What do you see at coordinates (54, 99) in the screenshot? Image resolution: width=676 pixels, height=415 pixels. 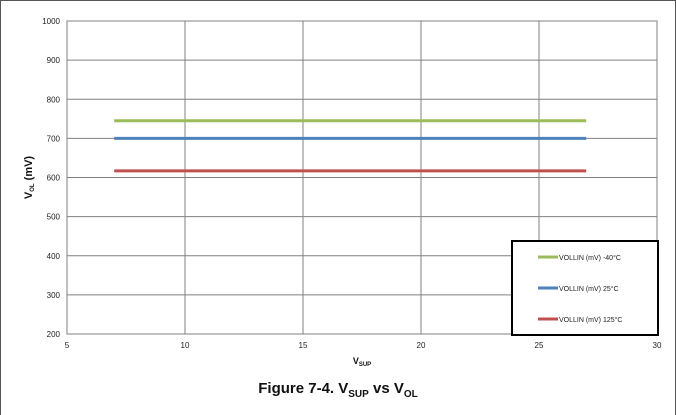 I see `y-tick-label: 800` at bounding box center [54, 99].